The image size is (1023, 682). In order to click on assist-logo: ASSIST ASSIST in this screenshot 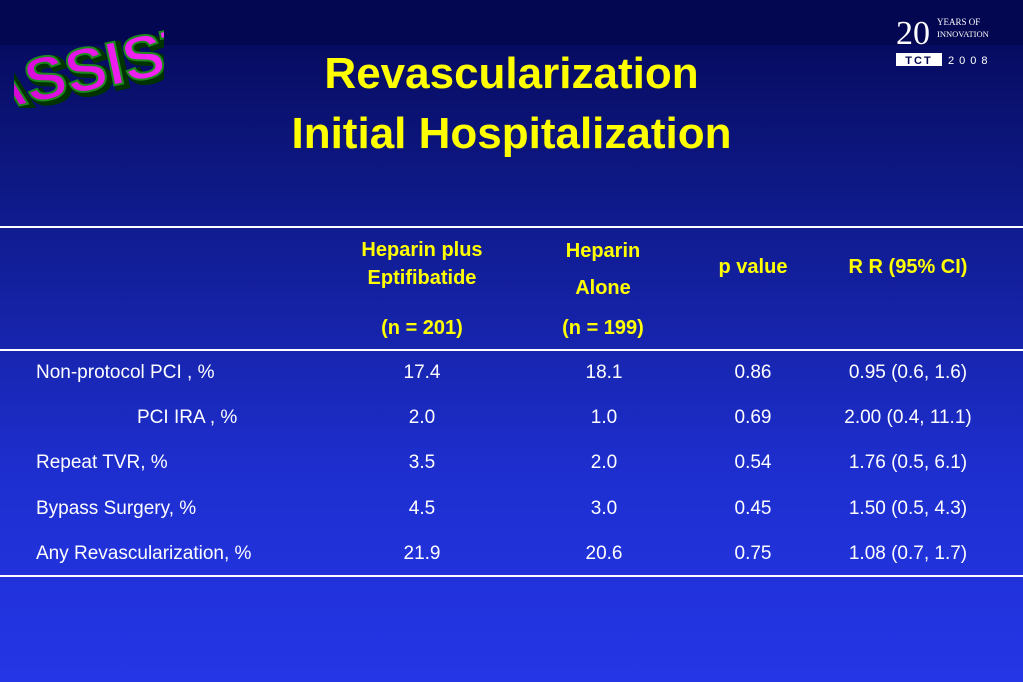, I will do `click(89, 59)`.